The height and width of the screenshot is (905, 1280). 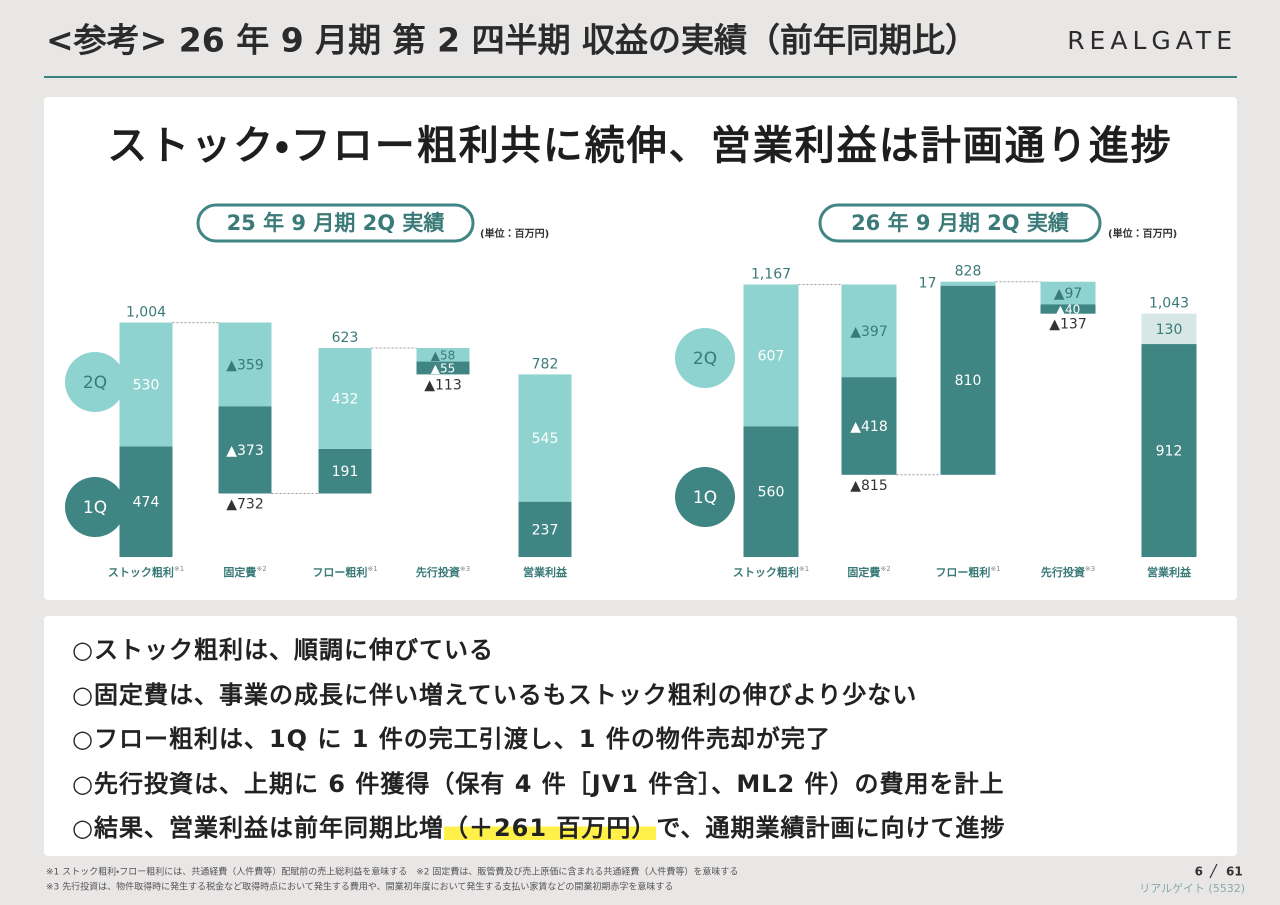 I want to click on segment-label: ▲359, so click(x=245, y=365).